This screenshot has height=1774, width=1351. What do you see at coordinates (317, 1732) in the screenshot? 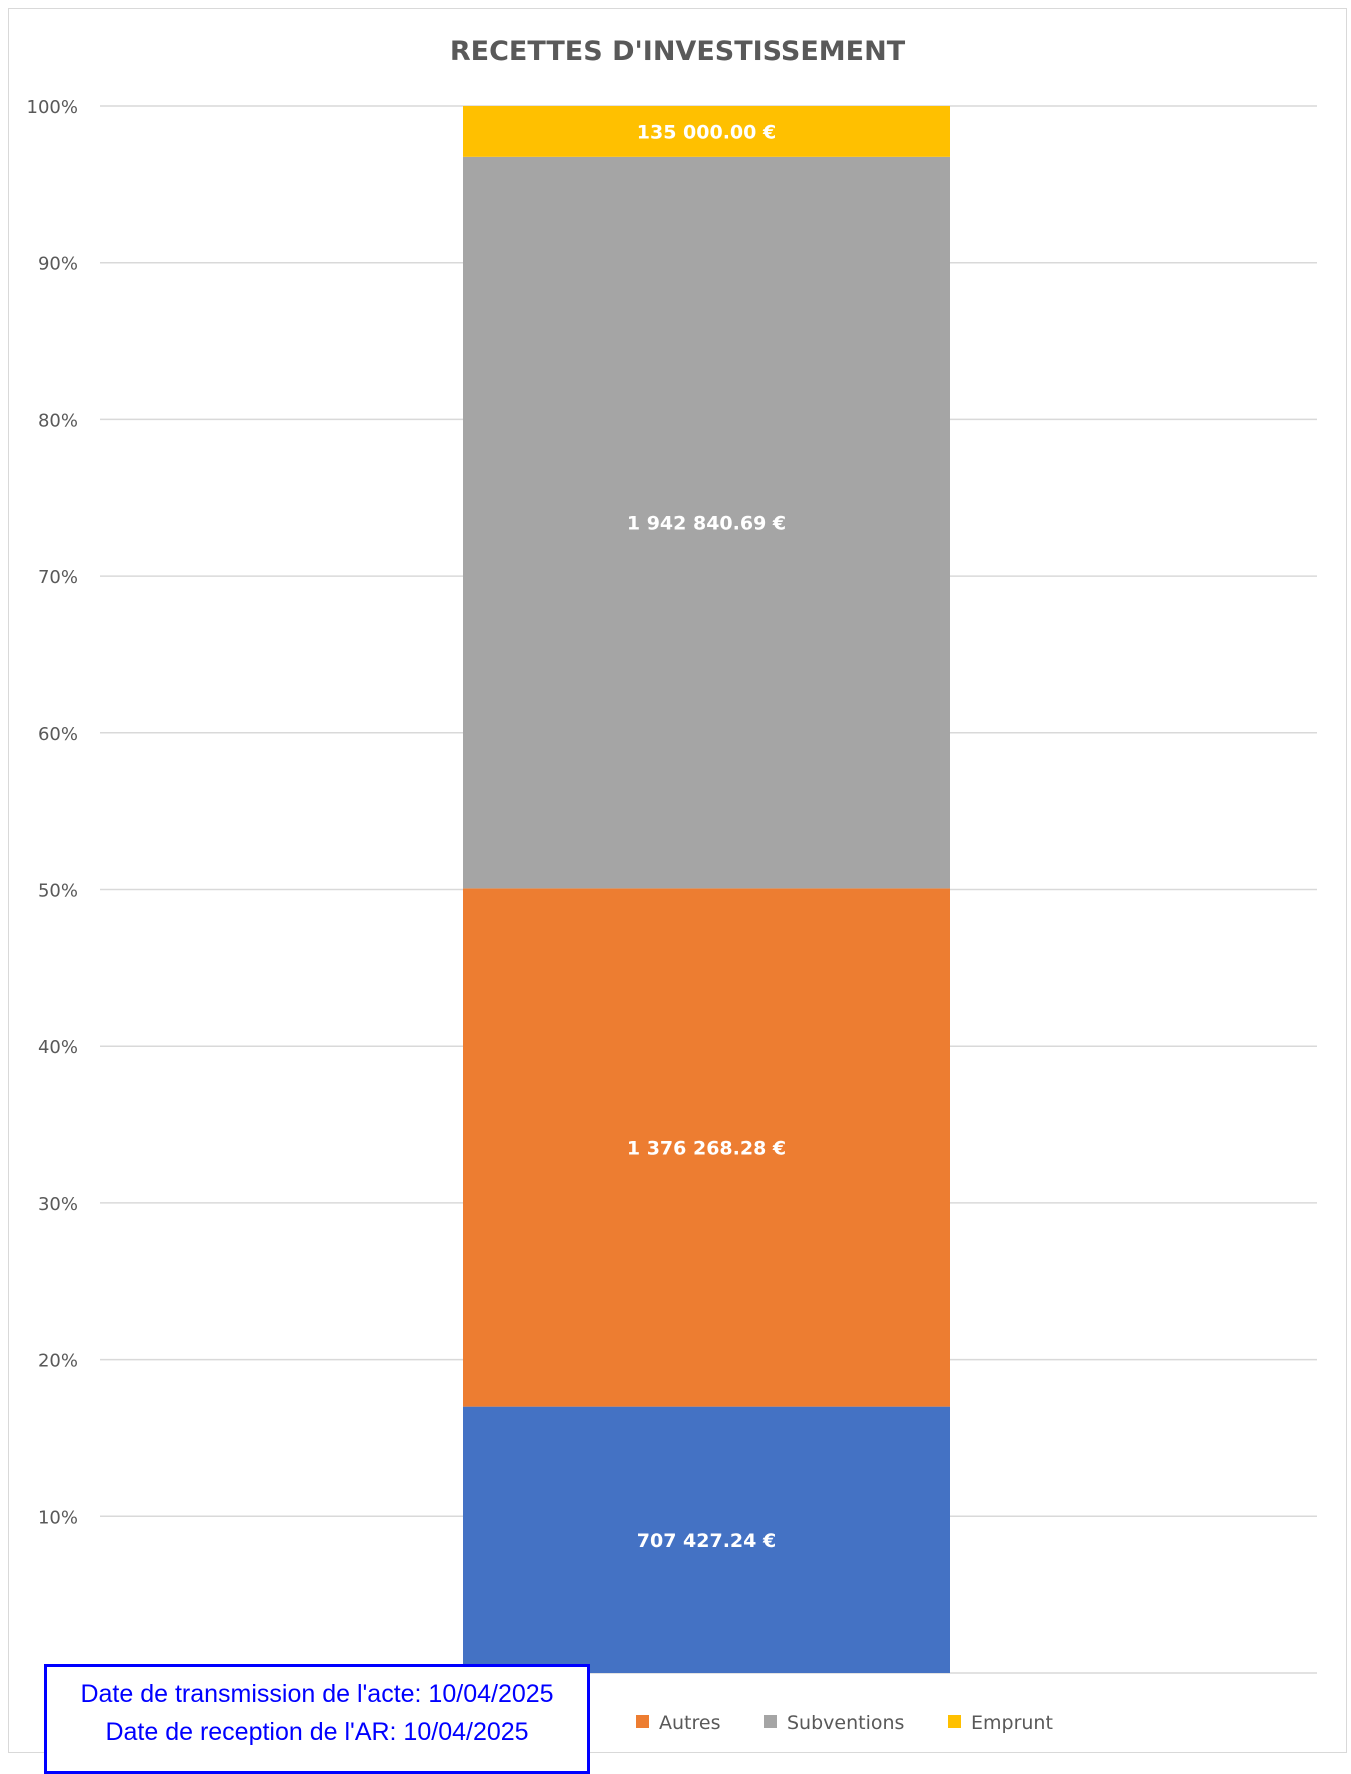
I see `stamp-line-reception: Date de reception de l'AR: 10/04/2025` at bounding box center [317, 1732].